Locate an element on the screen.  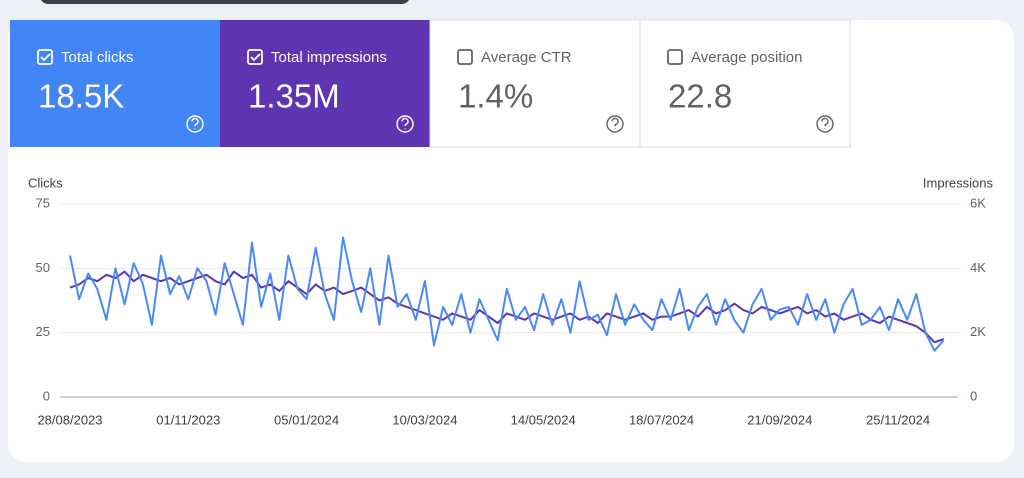
metric-label: Average CTR is located at coordinates (526, 57).